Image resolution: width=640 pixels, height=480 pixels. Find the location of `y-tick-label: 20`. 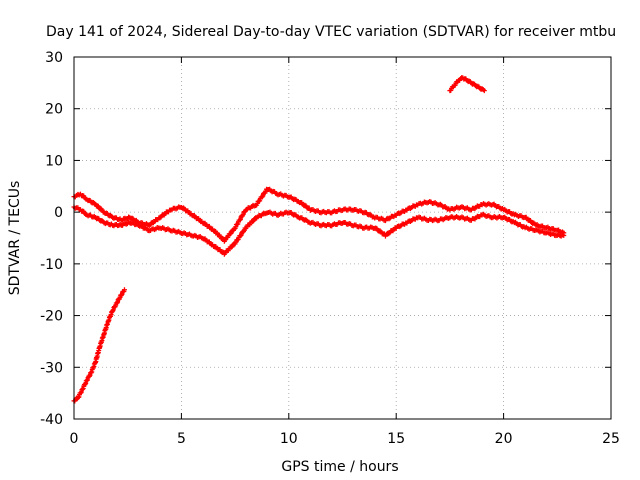

y-tick-label: 20 is located at coordinates (54, 110).